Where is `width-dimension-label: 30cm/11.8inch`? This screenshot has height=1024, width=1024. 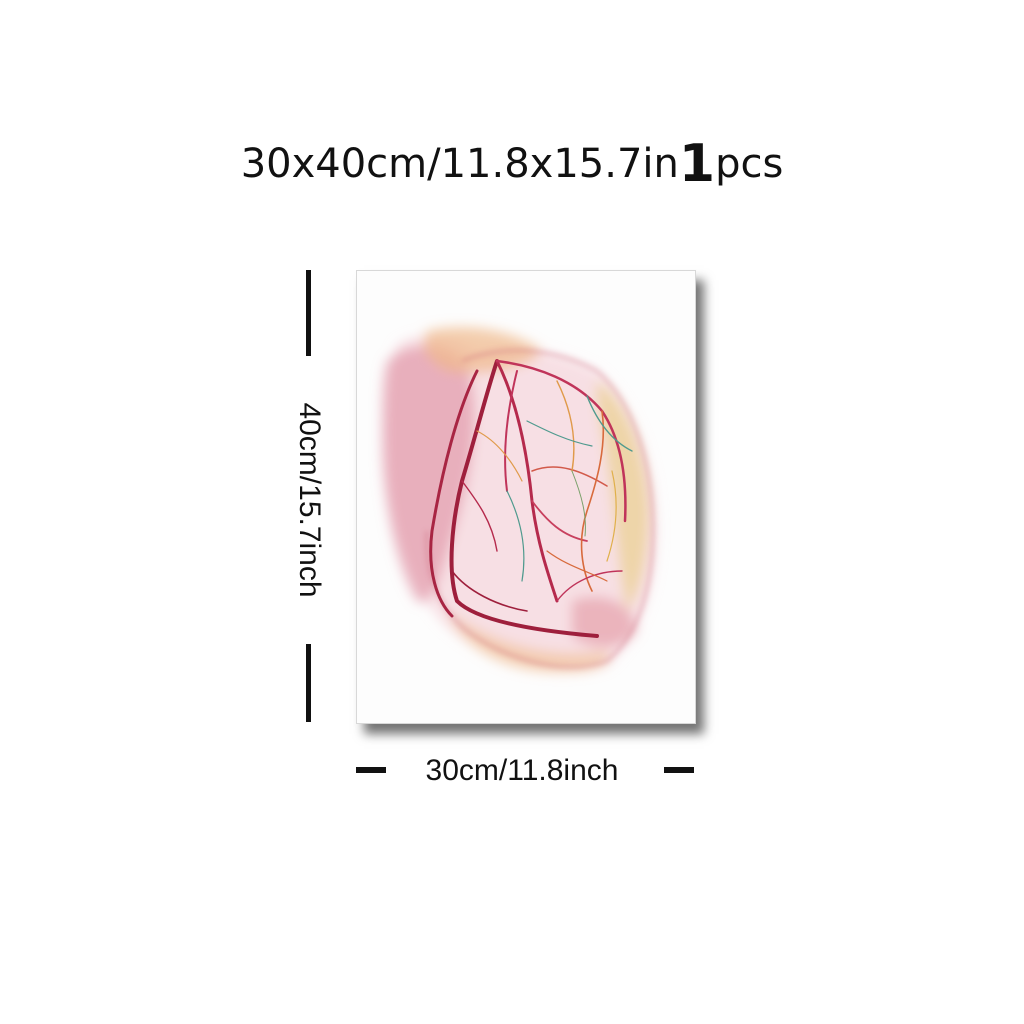 width-dimension-label: 30cm/11.8inch is located at coordinates (522, 770).